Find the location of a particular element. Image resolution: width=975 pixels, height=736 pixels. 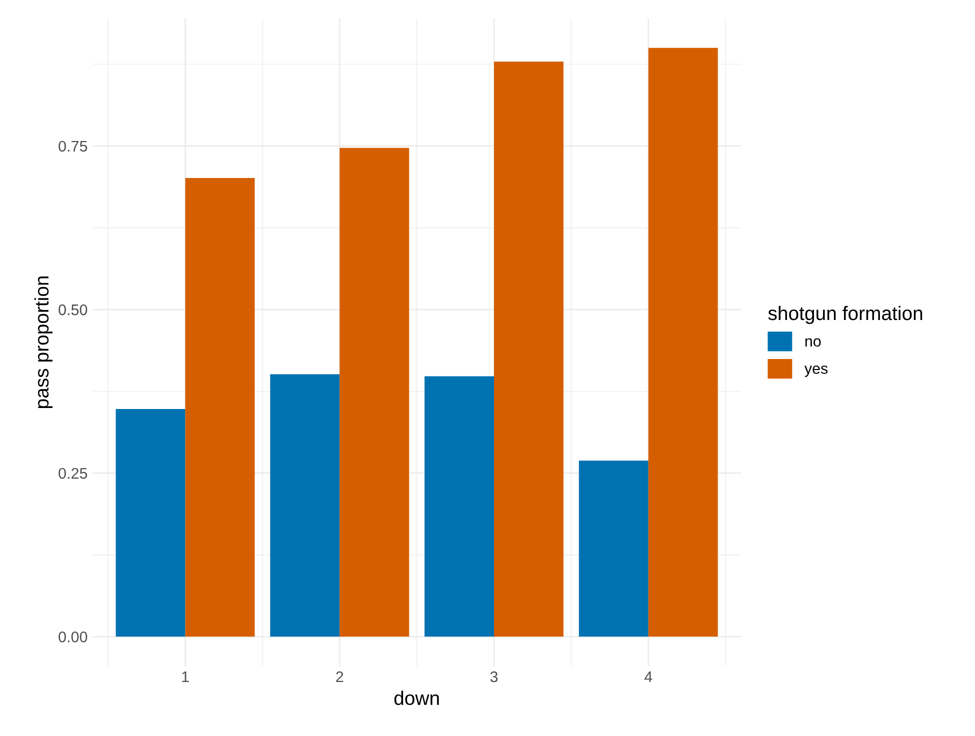

x-tick-label: 4 is located at coordinates (648, 677).